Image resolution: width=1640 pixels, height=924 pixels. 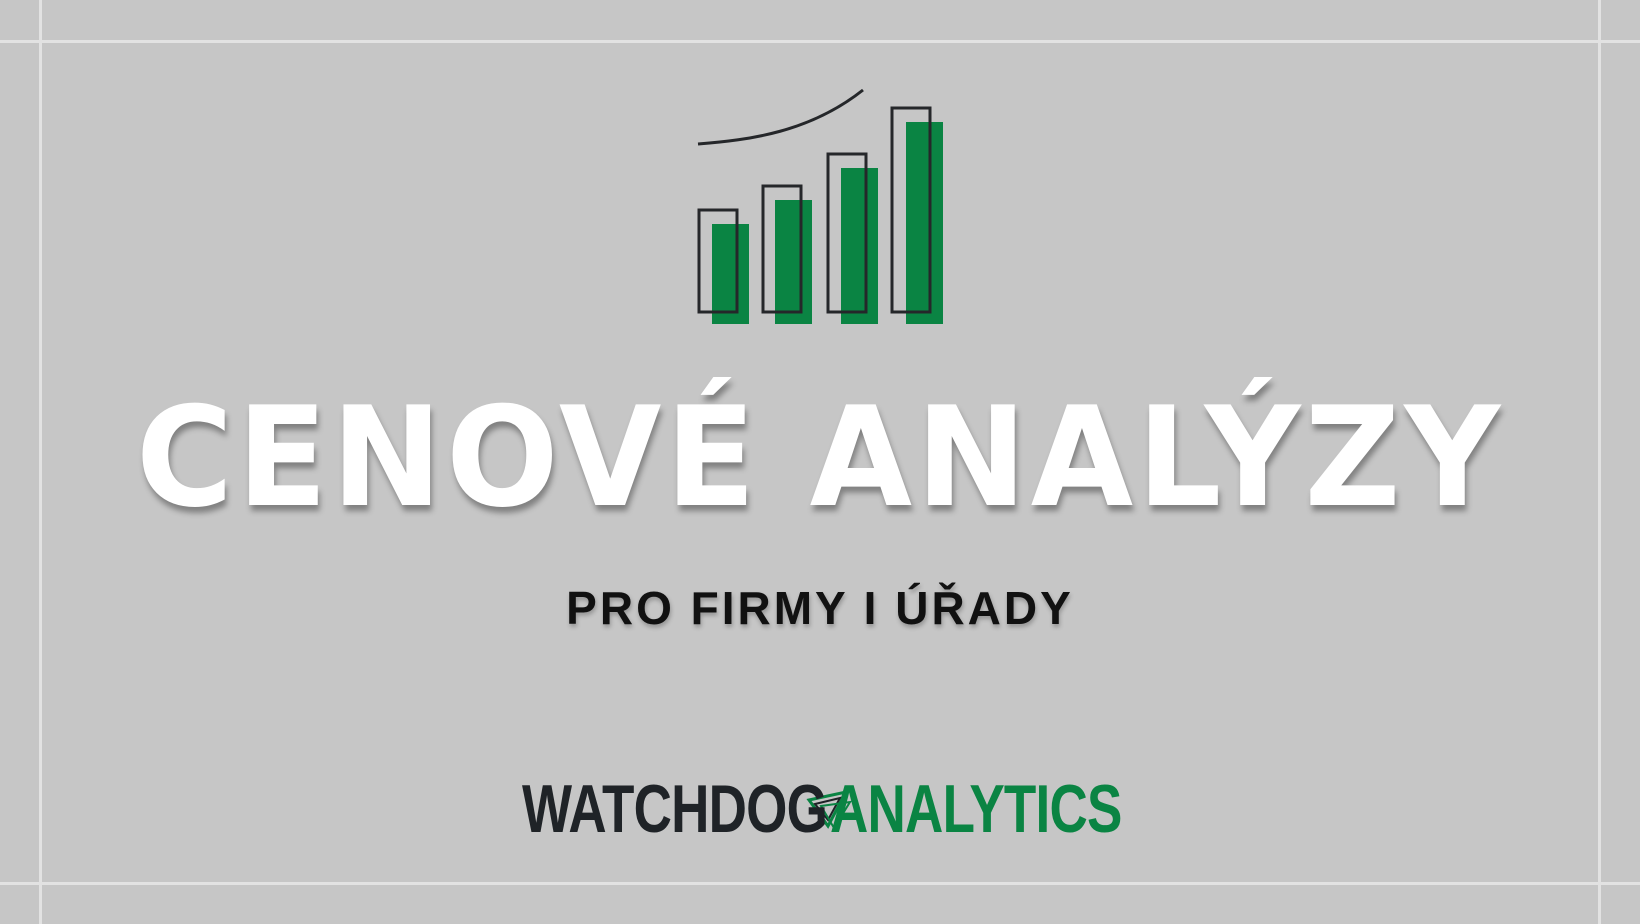 I want to click on brand-lockup: WATCHDOG ANALYTICS, so click(x=820, y=809).